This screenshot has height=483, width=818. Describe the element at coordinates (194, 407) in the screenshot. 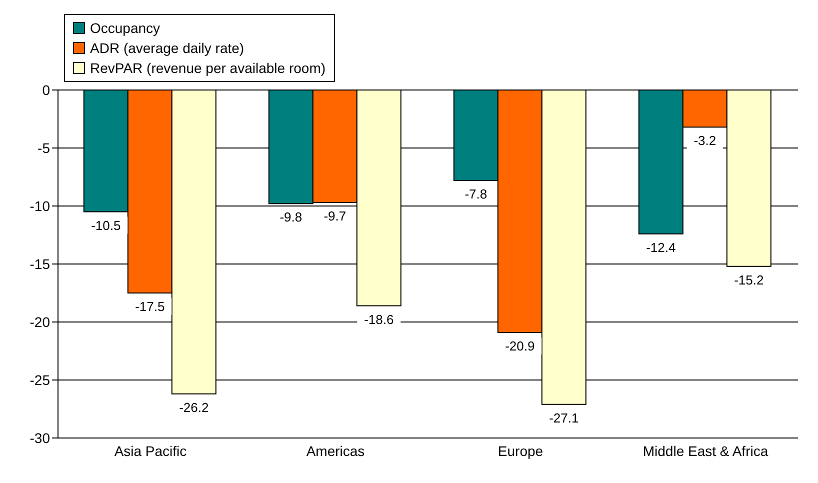

I see `data-label: -26.2` at that location.